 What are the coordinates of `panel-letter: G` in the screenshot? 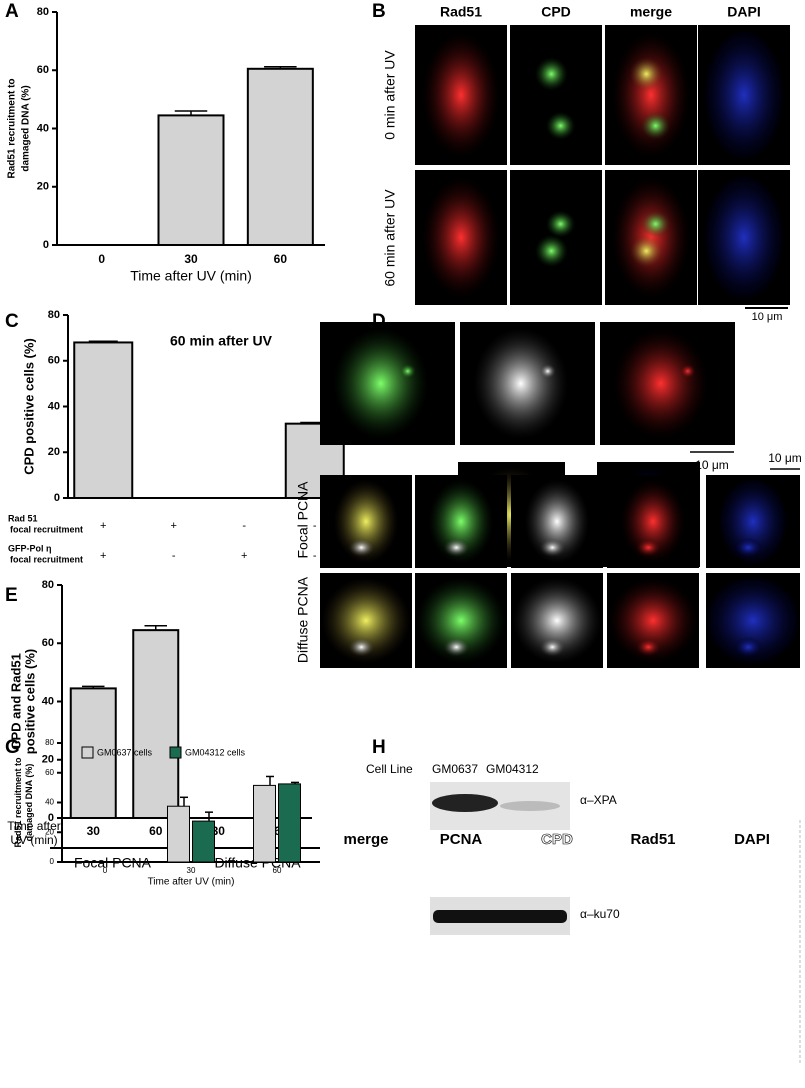 It's located at (12, 747).